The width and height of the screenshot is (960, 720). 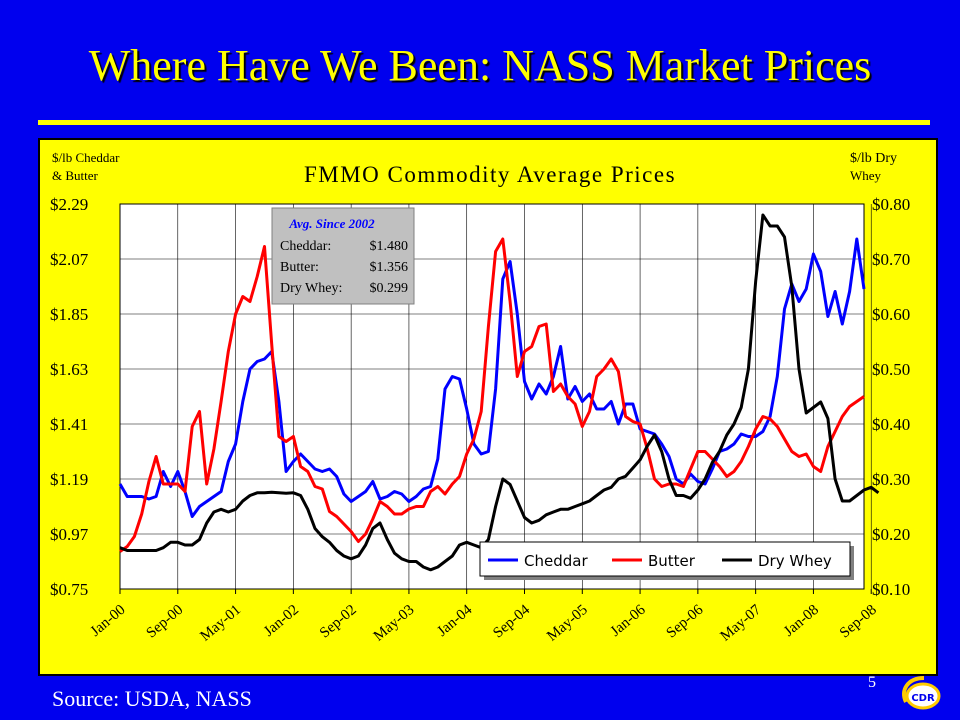 I want to click on annotation-value-cheddar: $1.480, so click(x=389, y=246).